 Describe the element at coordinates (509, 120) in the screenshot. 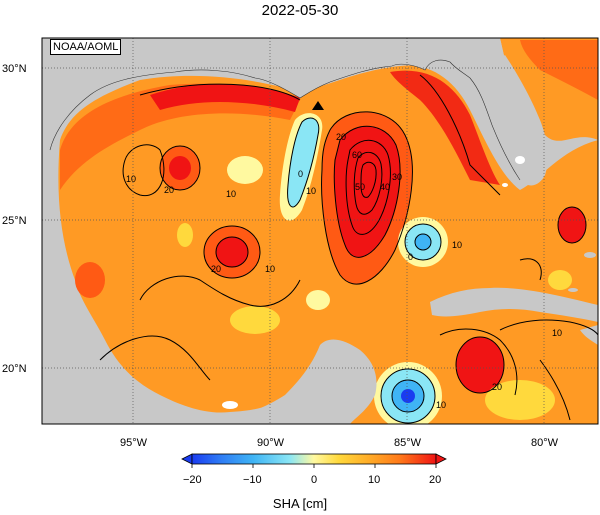

I see `land-florida` at that location.